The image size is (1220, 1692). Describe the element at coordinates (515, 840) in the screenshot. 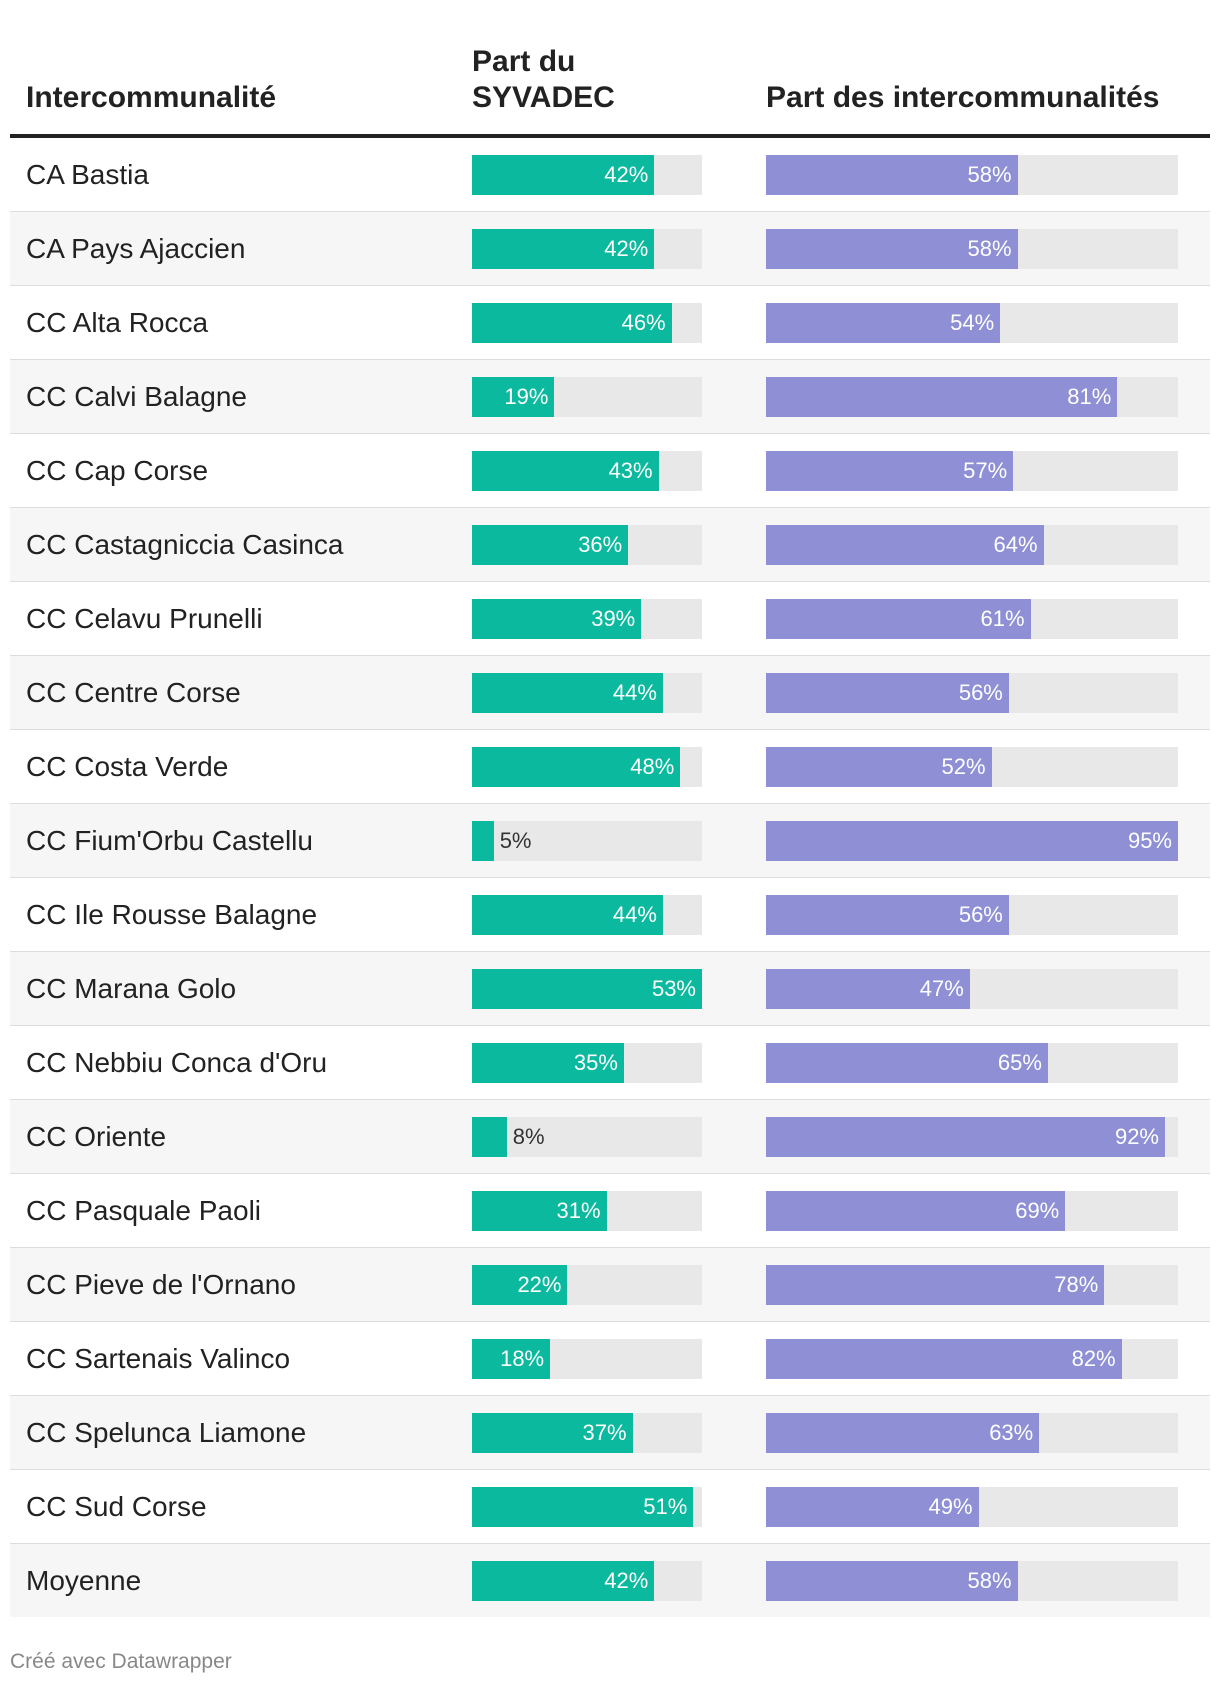

I see `syvadec-value-label: 5%` at that location.